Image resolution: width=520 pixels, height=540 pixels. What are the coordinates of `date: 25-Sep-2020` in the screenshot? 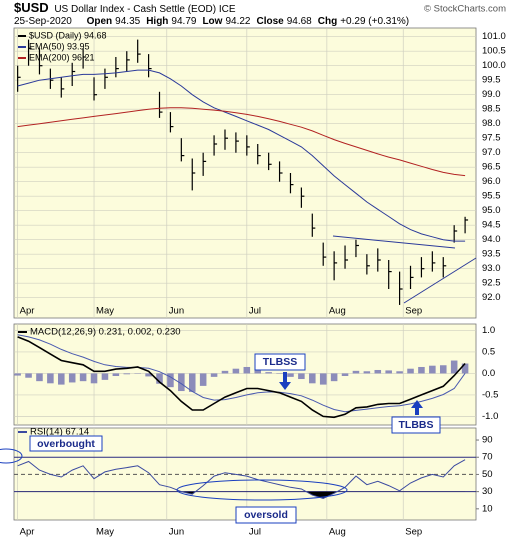 It's located at (43, 21).